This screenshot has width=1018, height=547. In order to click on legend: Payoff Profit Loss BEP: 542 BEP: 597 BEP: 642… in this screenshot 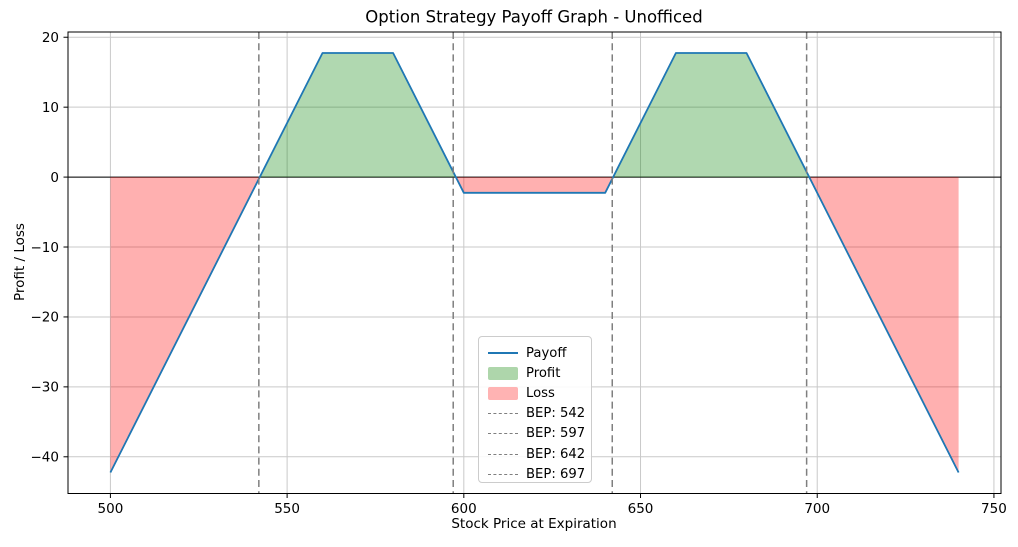, I will do `click(535, 409)`.